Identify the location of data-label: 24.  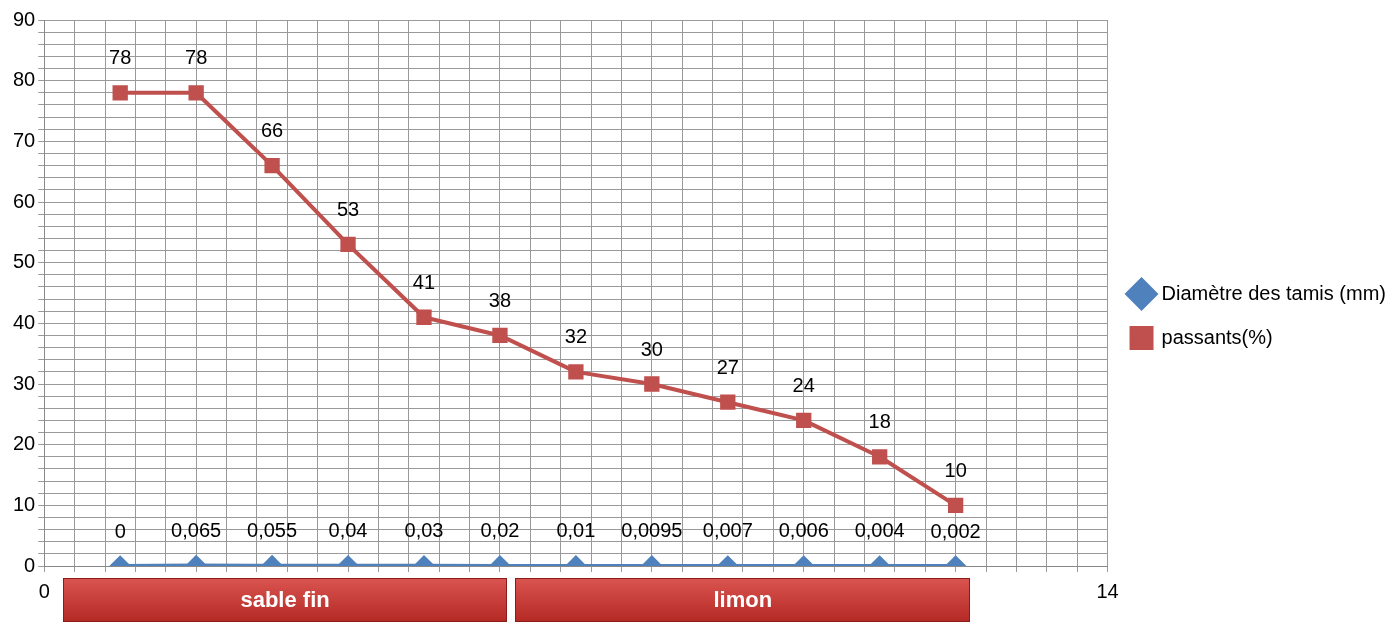
(803, 384).